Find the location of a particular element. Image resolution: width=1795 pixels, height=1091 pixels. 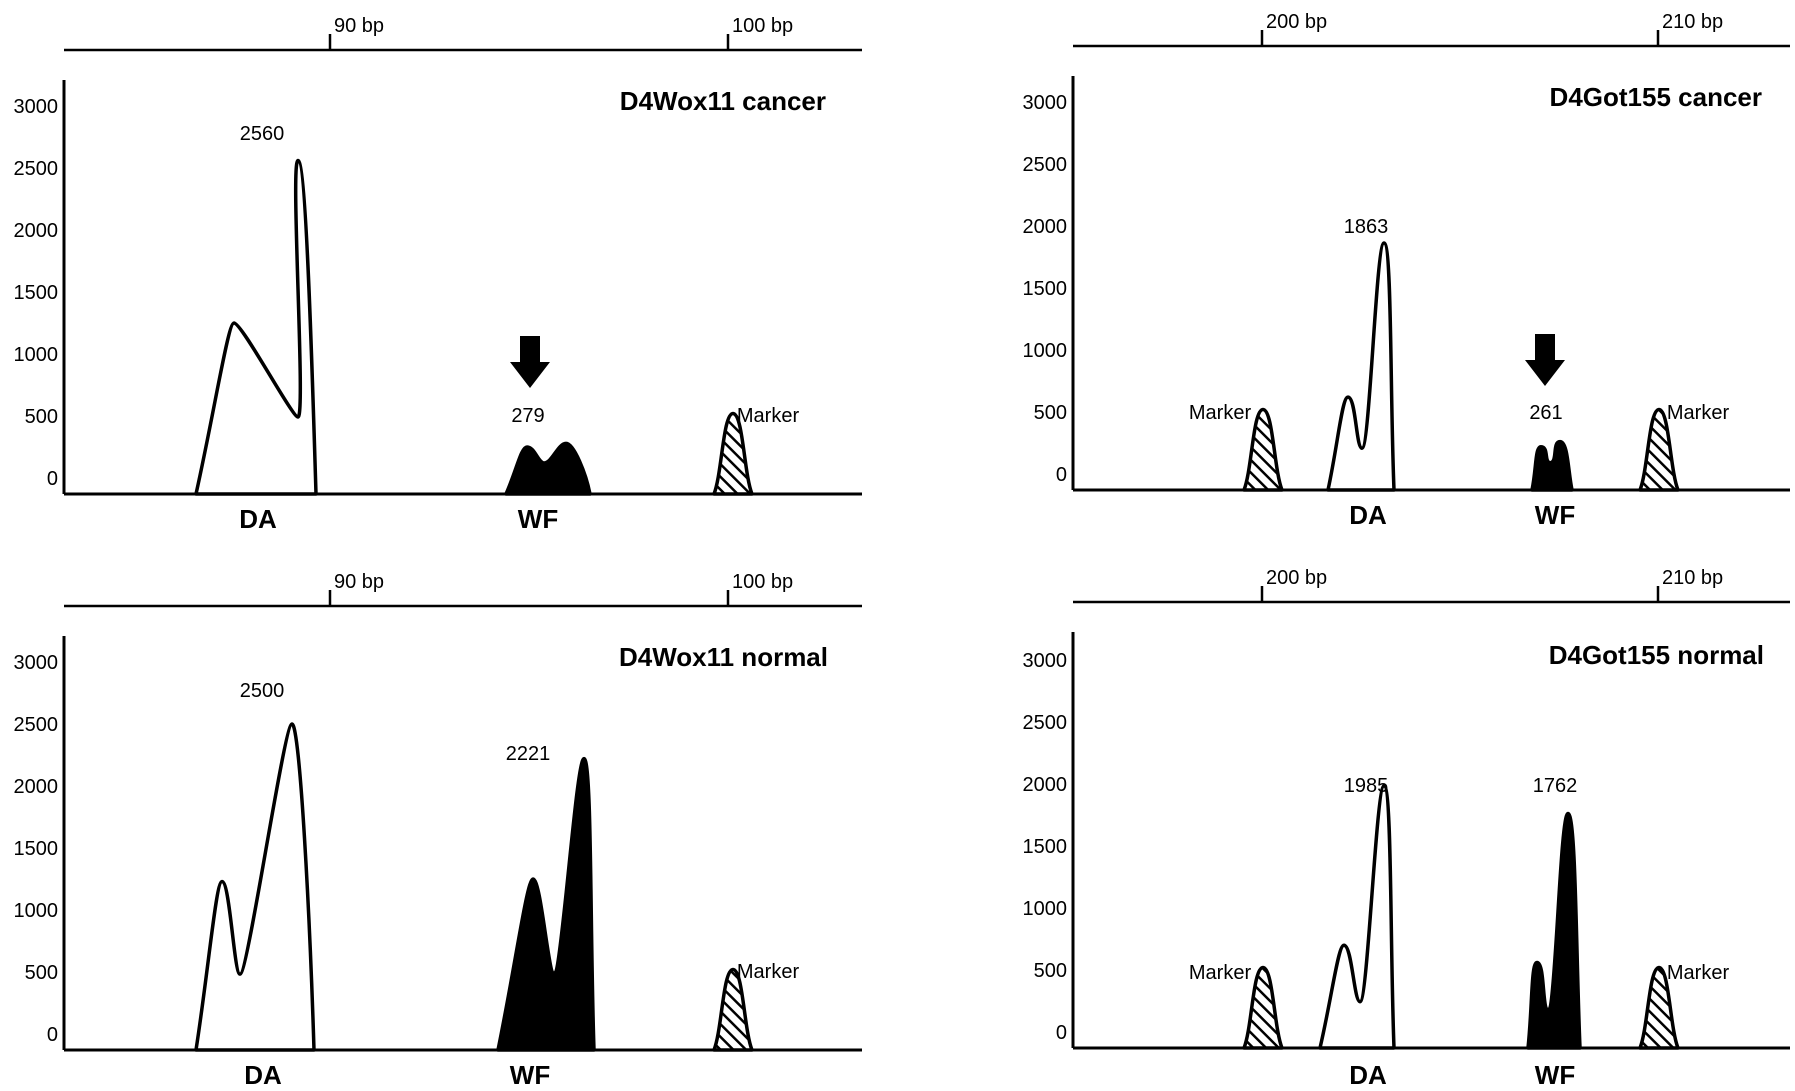

peak-value-label: 261 is located at coordinates (1545, 413).